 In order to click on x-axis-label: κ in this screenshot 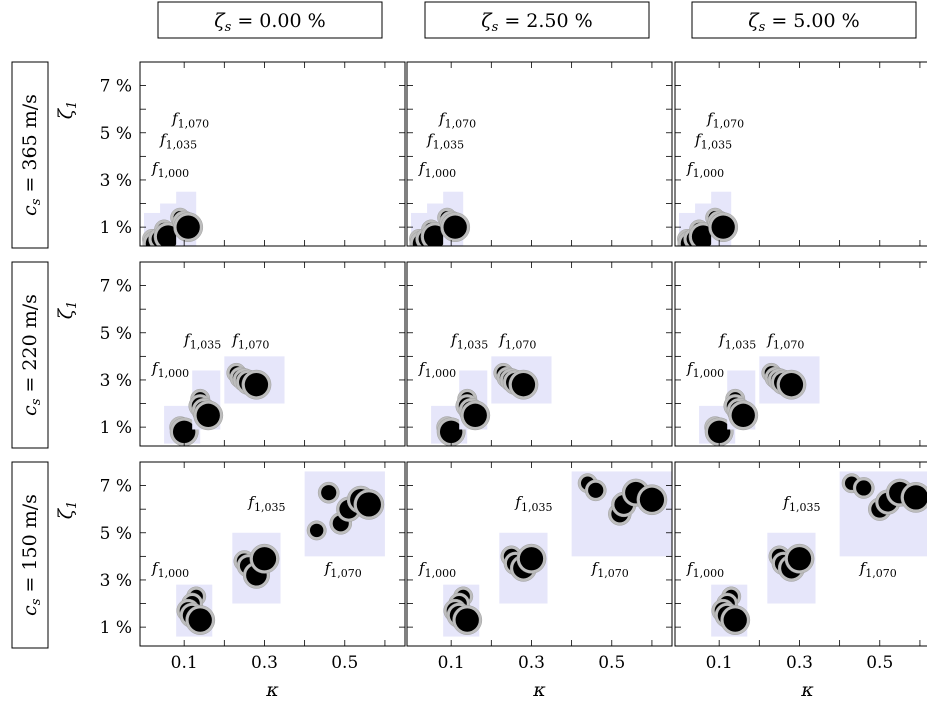, I will do `click(272, 690)`.